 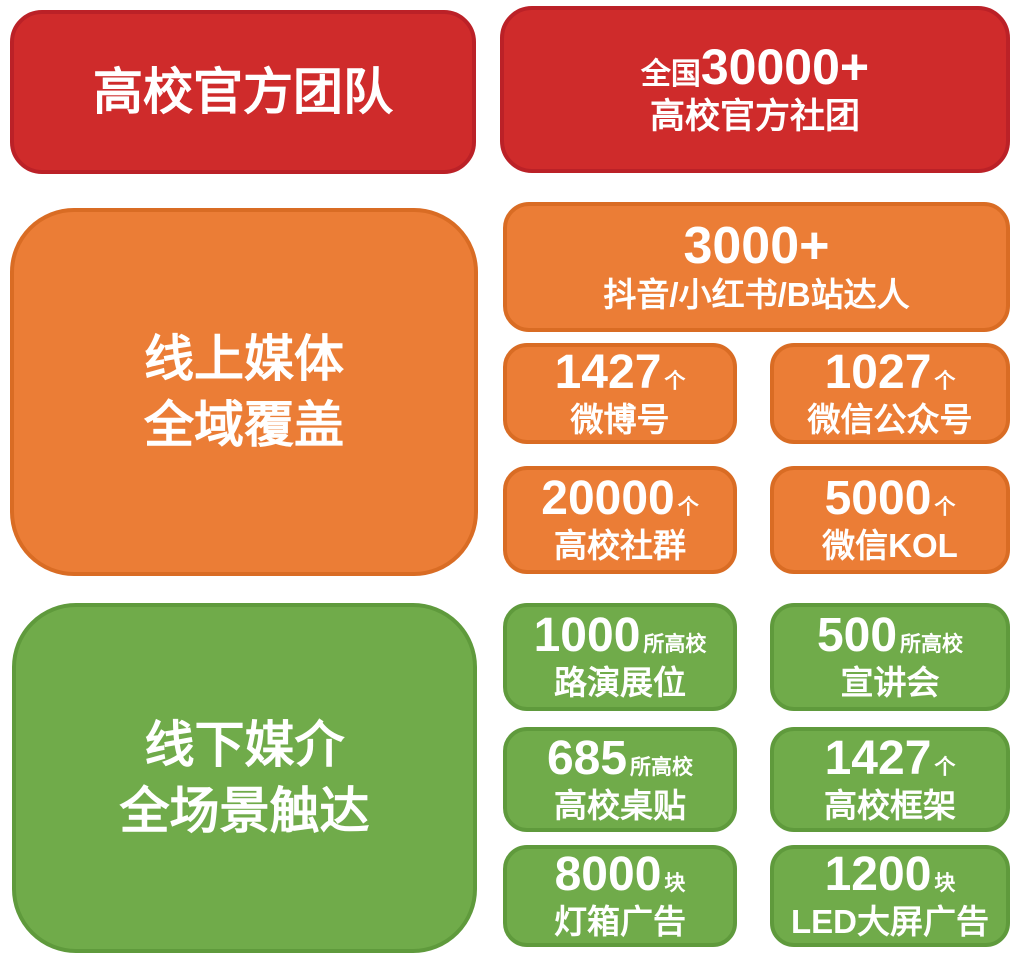 I want to click on stat-number-line: 20000 个, so click(x=619, y=499).